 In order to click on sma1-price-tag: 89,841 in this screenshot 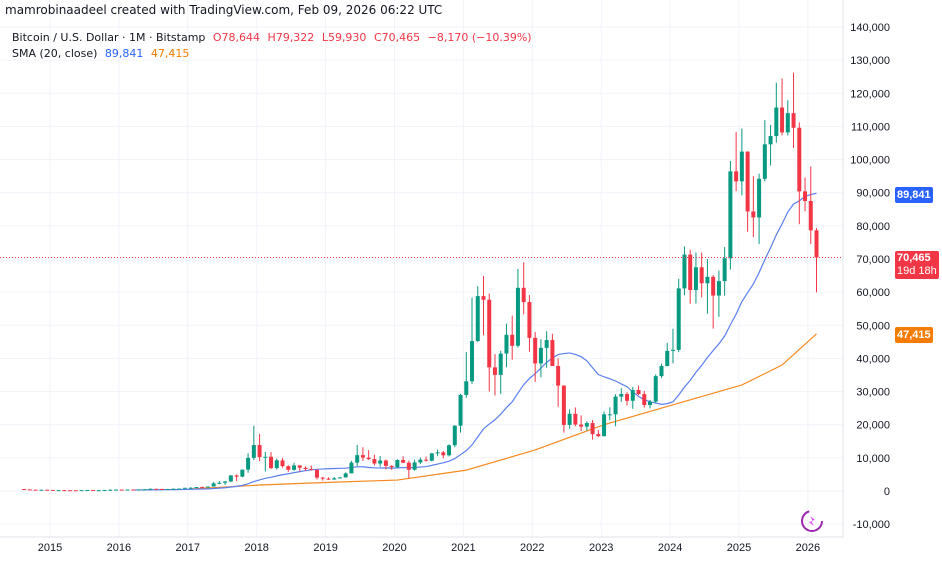, I will do `click(914, 195)`.